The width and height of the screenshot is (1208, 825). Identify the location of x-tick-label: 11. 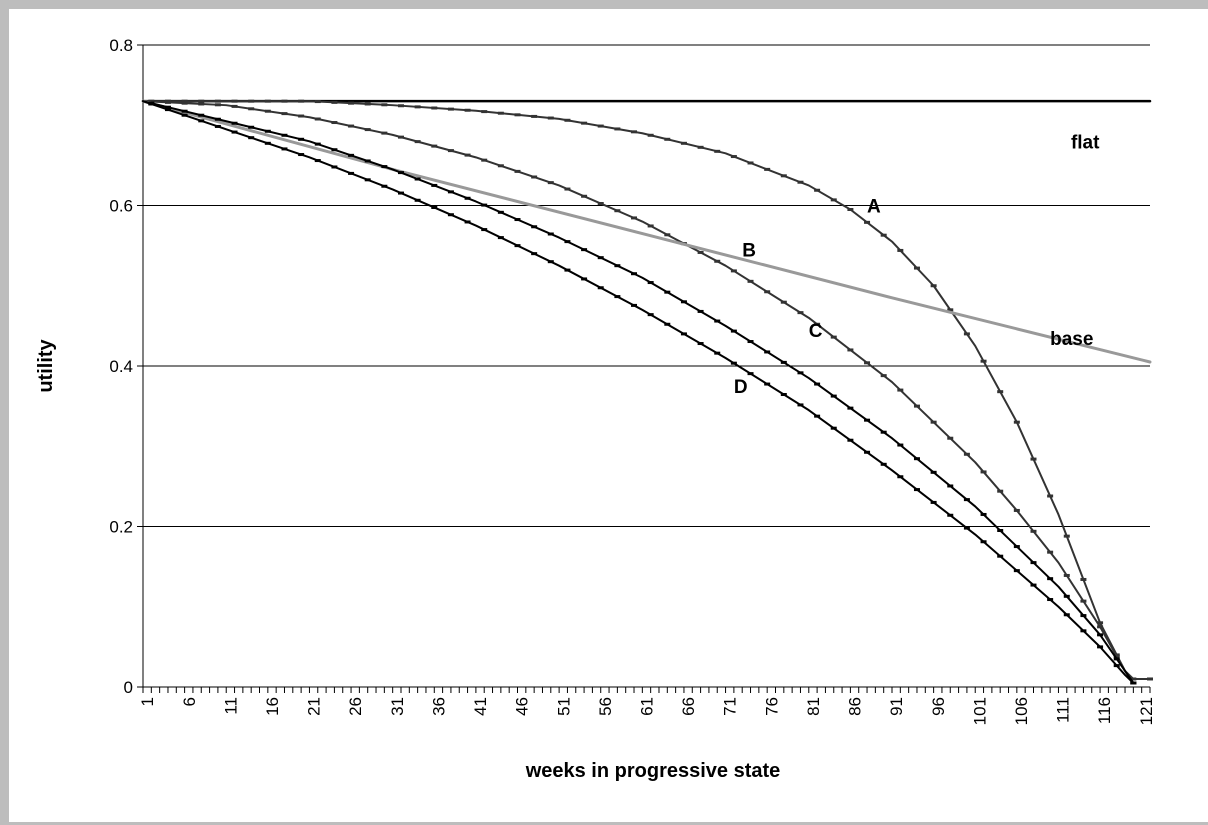
(230, 706).